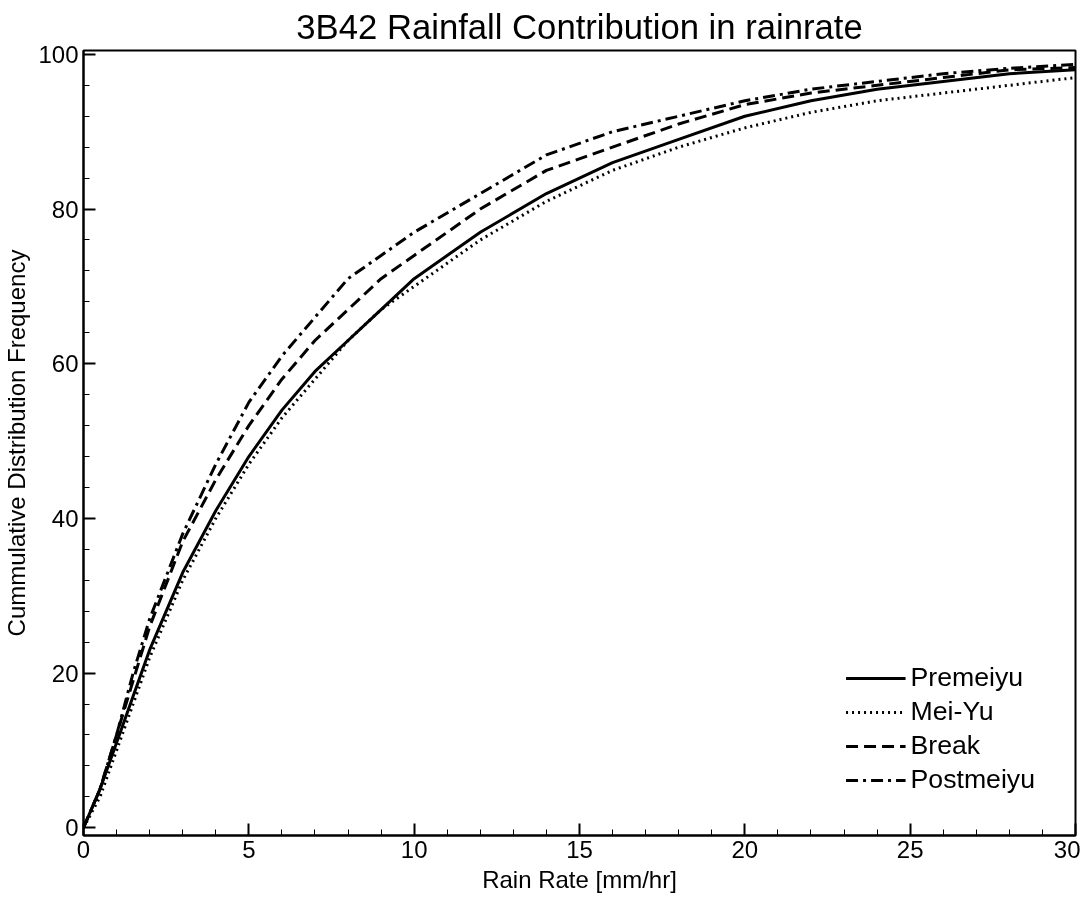  Describe the element at coordinates (1067, 849) in the screenshot. I see `x-tick-label: 30` at that location.